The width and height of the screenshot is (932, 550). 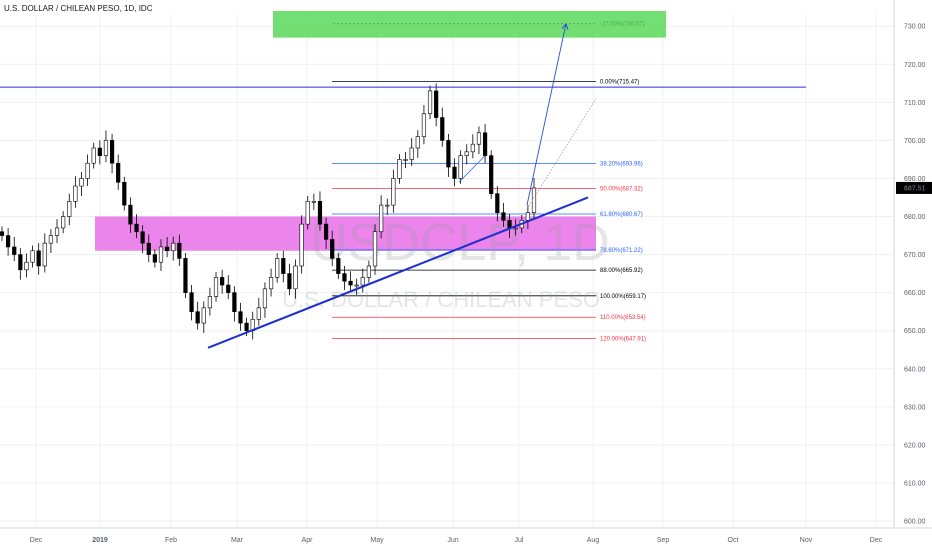 What do you see at coordinates (915, 445) in the screenshot?
I see `price-tick-label: 620.00` at bounding box center [915, 445].